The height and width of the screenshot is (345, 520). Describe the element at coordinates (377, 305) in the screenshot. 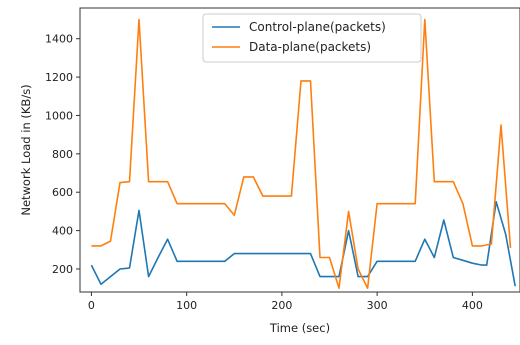

I see `x-tick-label: 300` at that location.